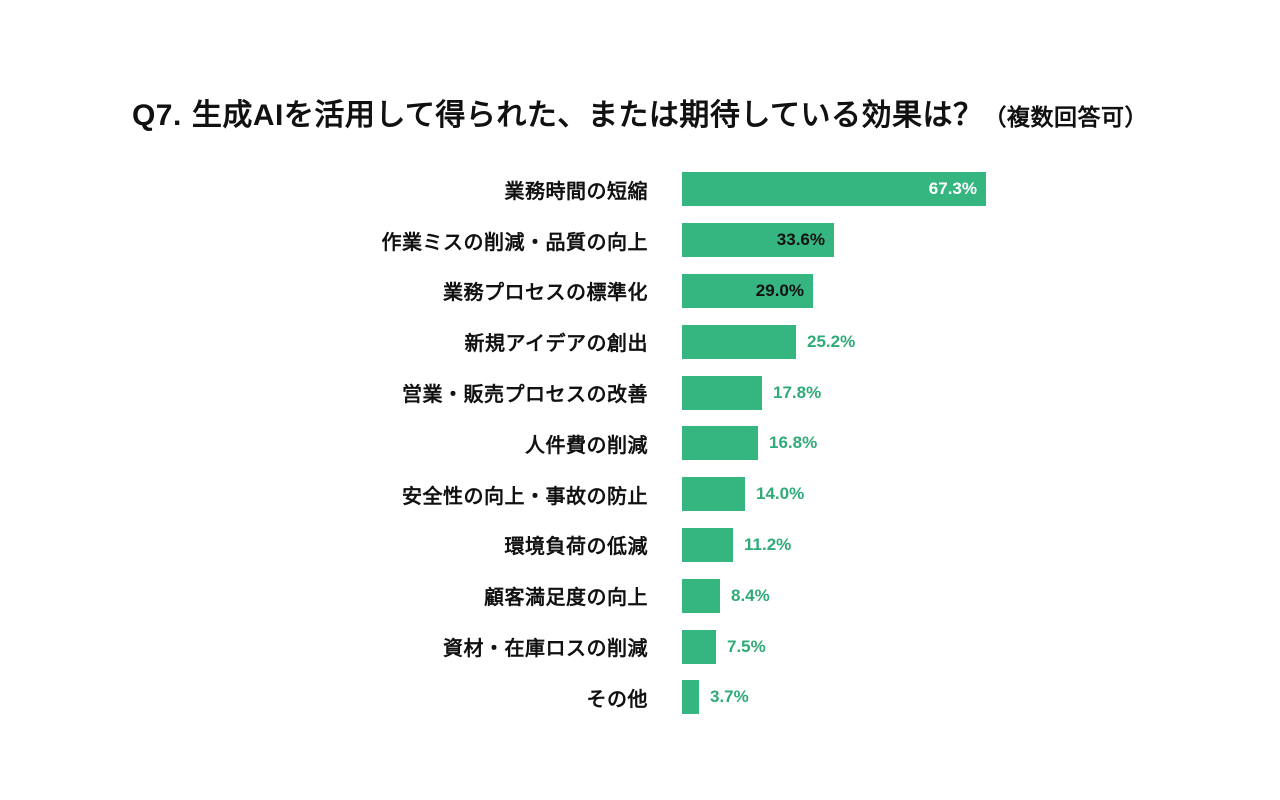 This screenshot has height=800, width=1280. What do you see at coordinates (981, 240) in the screenshot?
I see `bar-area: 33.6%` at bounding box center [981, 240].